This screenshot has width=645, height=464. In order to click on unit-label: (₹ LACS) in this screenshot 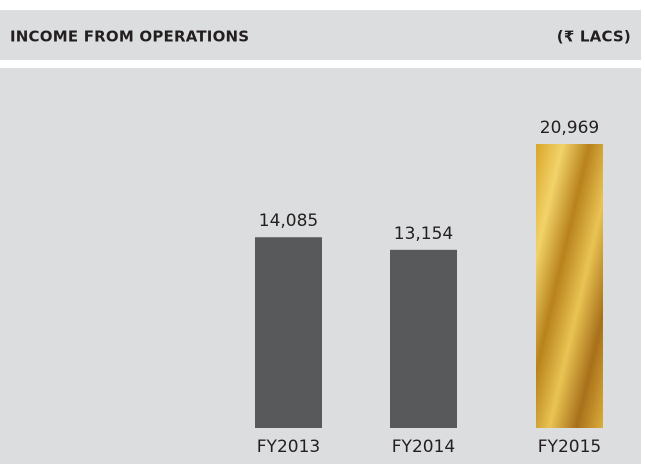, I will do `click(594, 37)`.